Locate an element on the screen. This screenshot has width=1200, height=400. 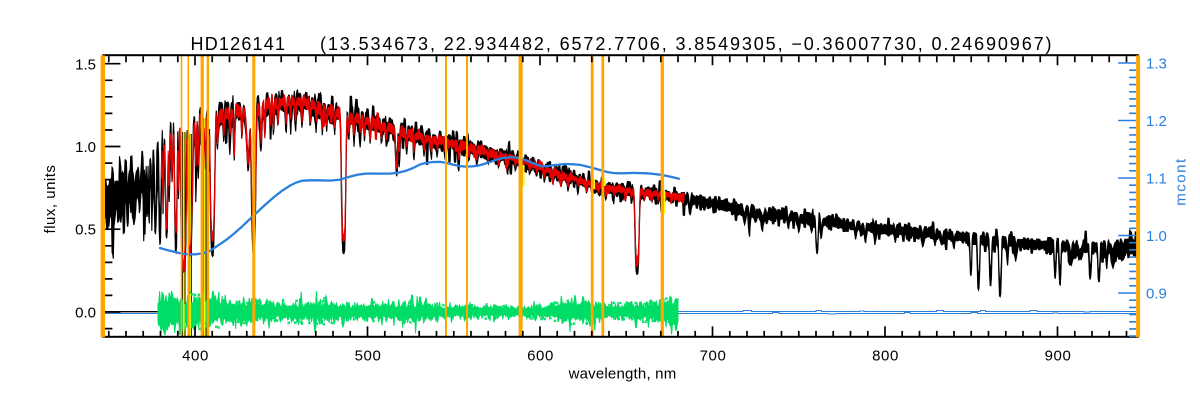
svg-text: 0.9 is located at coordinates (1156, 294).